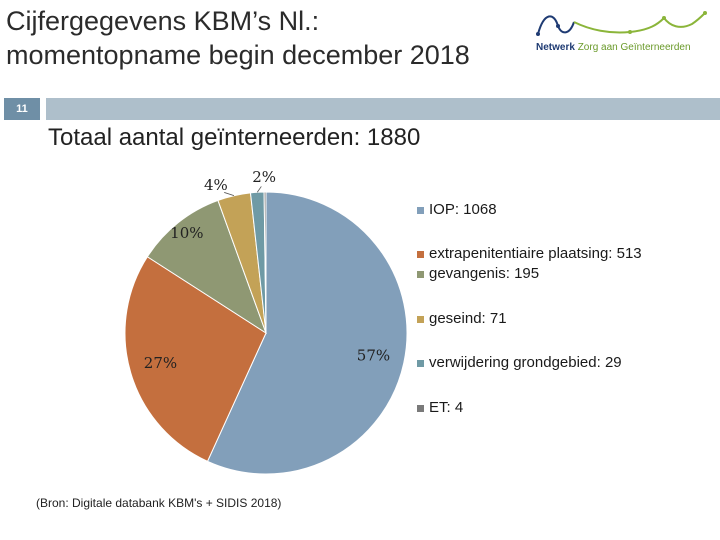 The image size is (720, 540). I want to click on legend-swatch-geseind, so click(420, 319).